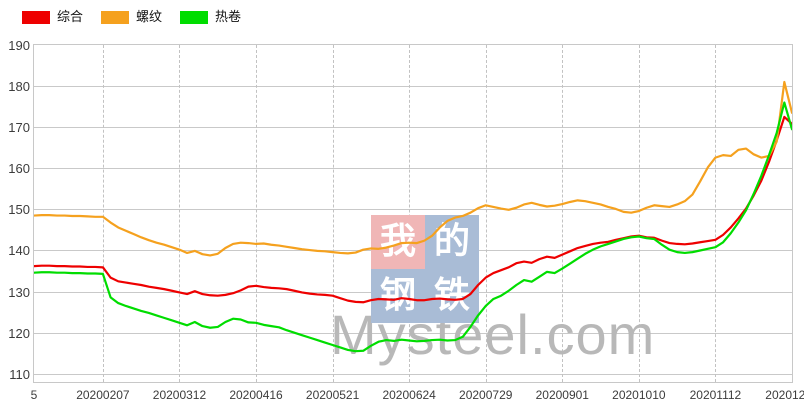 The height and width of the screenshot is (411, 804). Describe the element at coordinates (256, 395) in the screenshot. I see `x-tick-label-3: 20200416` at that location.